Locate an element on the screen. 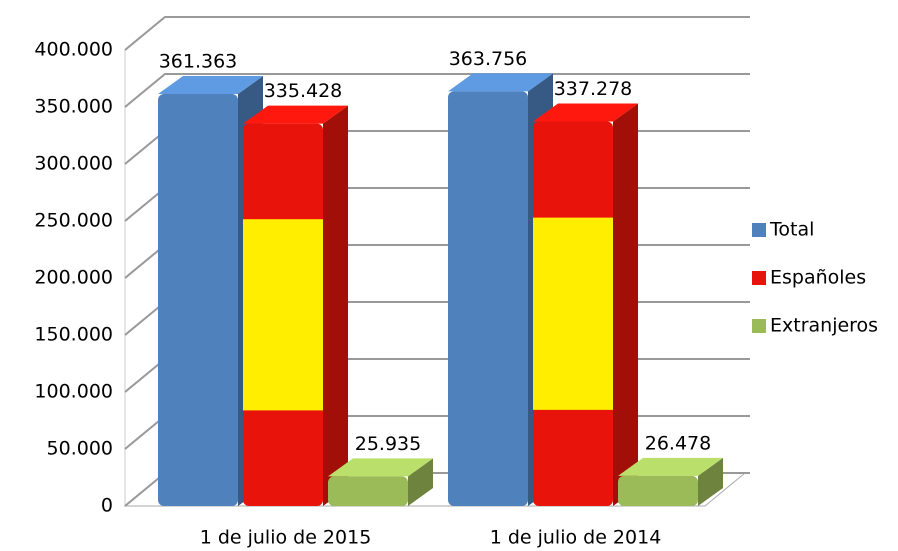 The width and height of the screenshot is (898, 551). y-tick-label: 400.000 is located at coordinates (73, 50).